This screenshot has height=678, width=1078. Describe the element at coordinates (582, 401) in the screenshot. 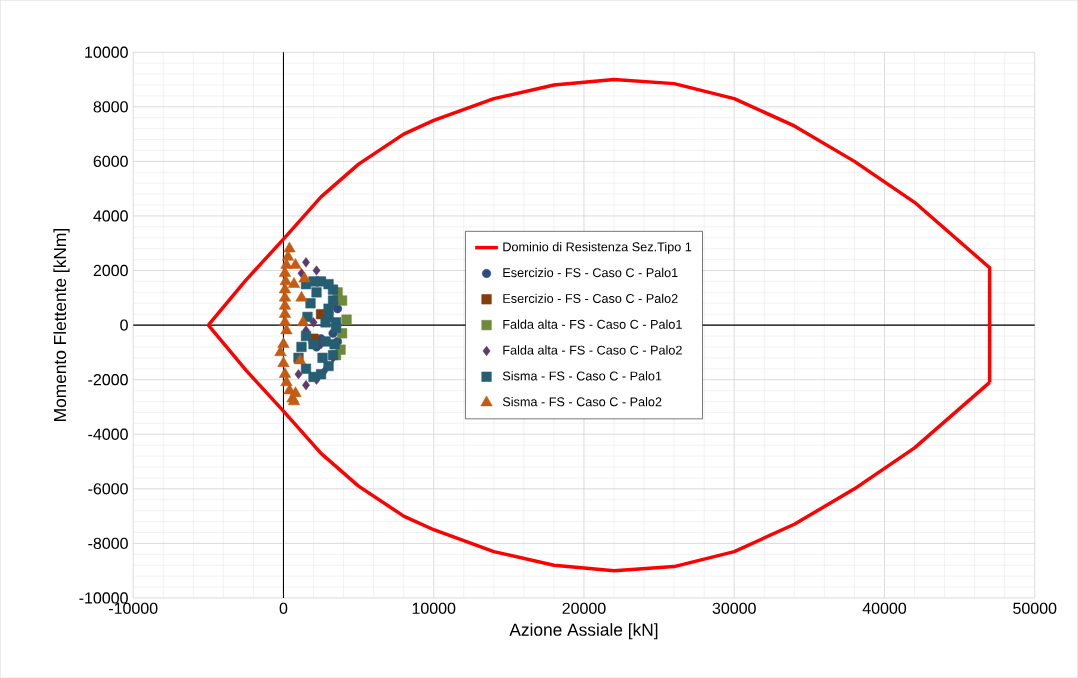

I see `legend-label: Sisma - FS - Caso C - Palo2` at that location.